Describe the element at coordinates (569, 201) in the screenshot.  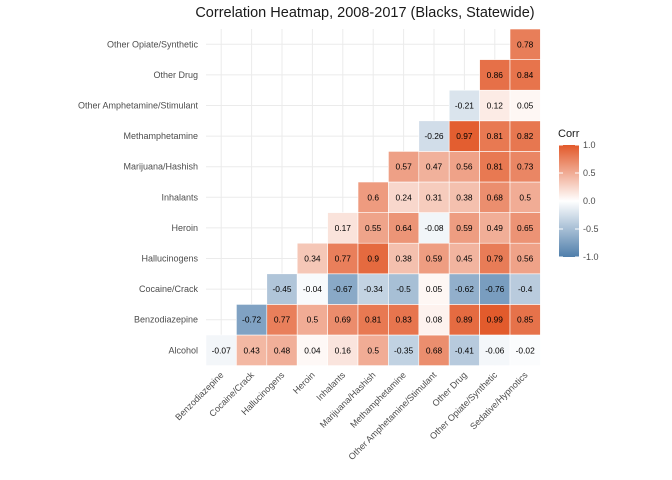
I see `legend-colorbar` at that location.